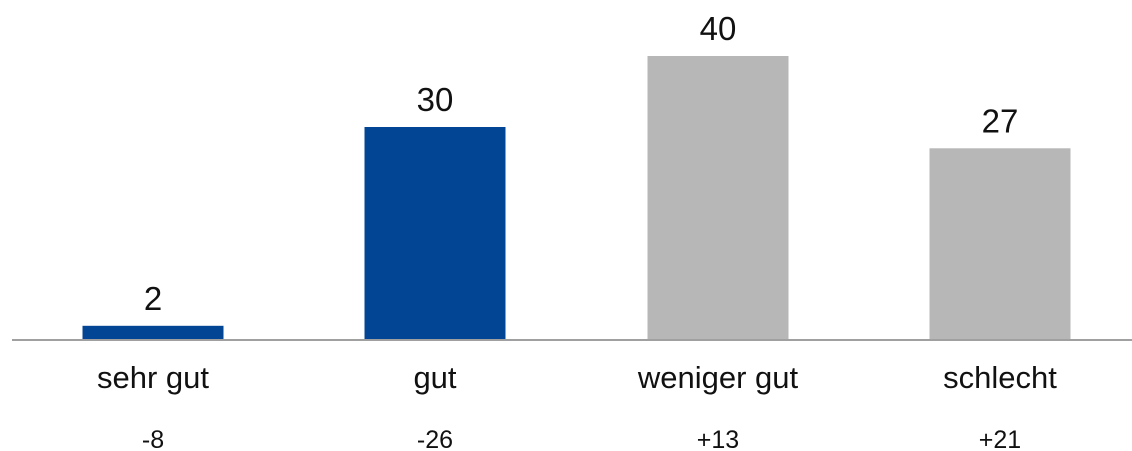 The height and width of the screenshot is (451, 1132). What do you see at coordinates (435, 99) in the screenshot?
I see `value-label-gut: 30` at bounding box center [435, 99].